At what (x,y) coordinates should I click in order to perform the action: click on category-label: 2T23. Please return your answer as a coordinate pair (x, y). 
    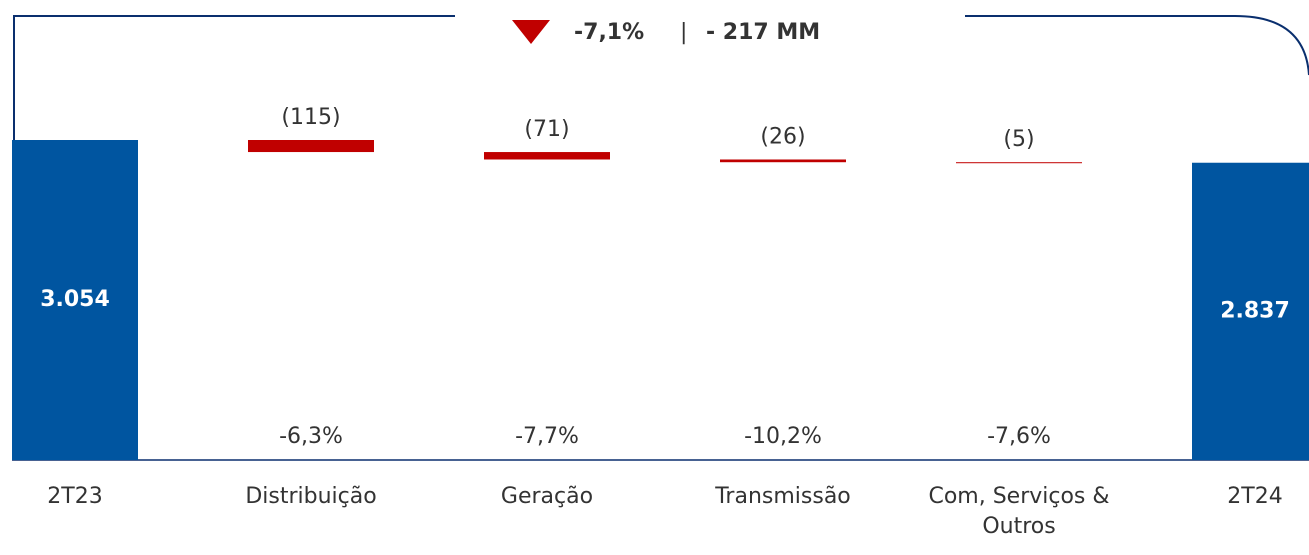
    Looking at the image, I should click on (75, 496).